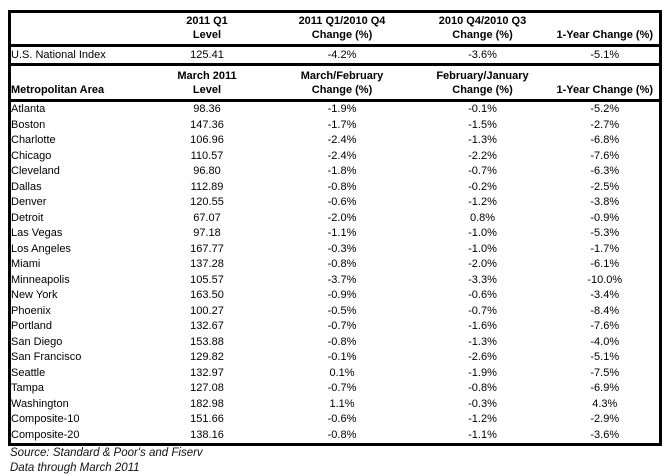 The width and height of the screenshot is (671, 475). I want to click on table-row: Dallas 112.89 -0.8% -0.2% -2.5%, so click(335, 188).